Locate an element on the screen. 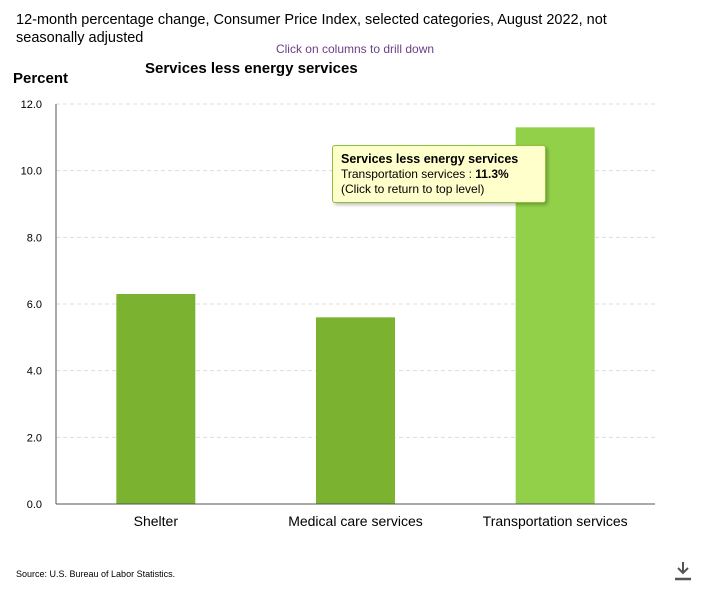 The width and height of the screenshot is (710, 592). download-icon is located at coordinates (683, 571).